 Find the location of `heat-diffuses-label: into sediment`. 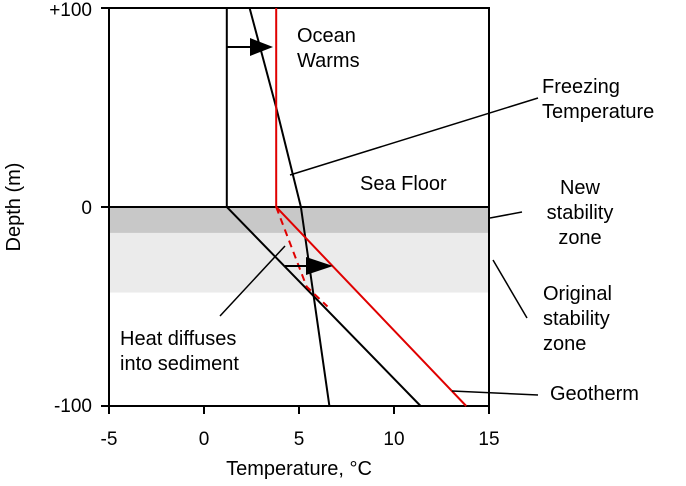

heat-diffuses-label: into sediment is located at coordinates (179, 364).